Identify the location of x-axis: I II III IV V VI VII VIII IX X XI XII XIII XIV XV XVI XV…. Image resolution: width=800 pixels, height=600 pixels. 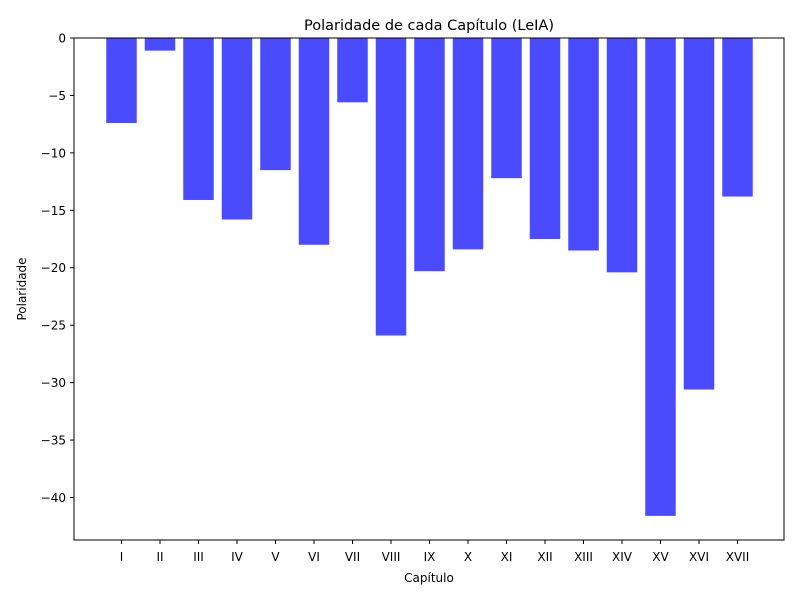
(435, 552).